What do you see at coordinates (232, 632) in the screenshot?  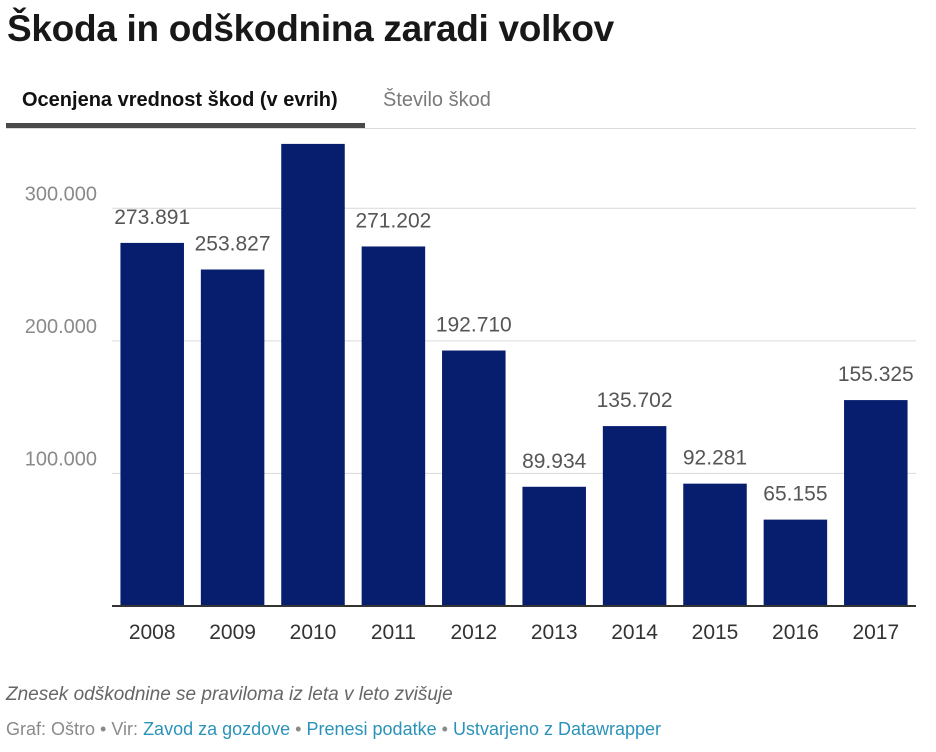 I see `x-tick-label: 2009` at bounding box center [232, 632].